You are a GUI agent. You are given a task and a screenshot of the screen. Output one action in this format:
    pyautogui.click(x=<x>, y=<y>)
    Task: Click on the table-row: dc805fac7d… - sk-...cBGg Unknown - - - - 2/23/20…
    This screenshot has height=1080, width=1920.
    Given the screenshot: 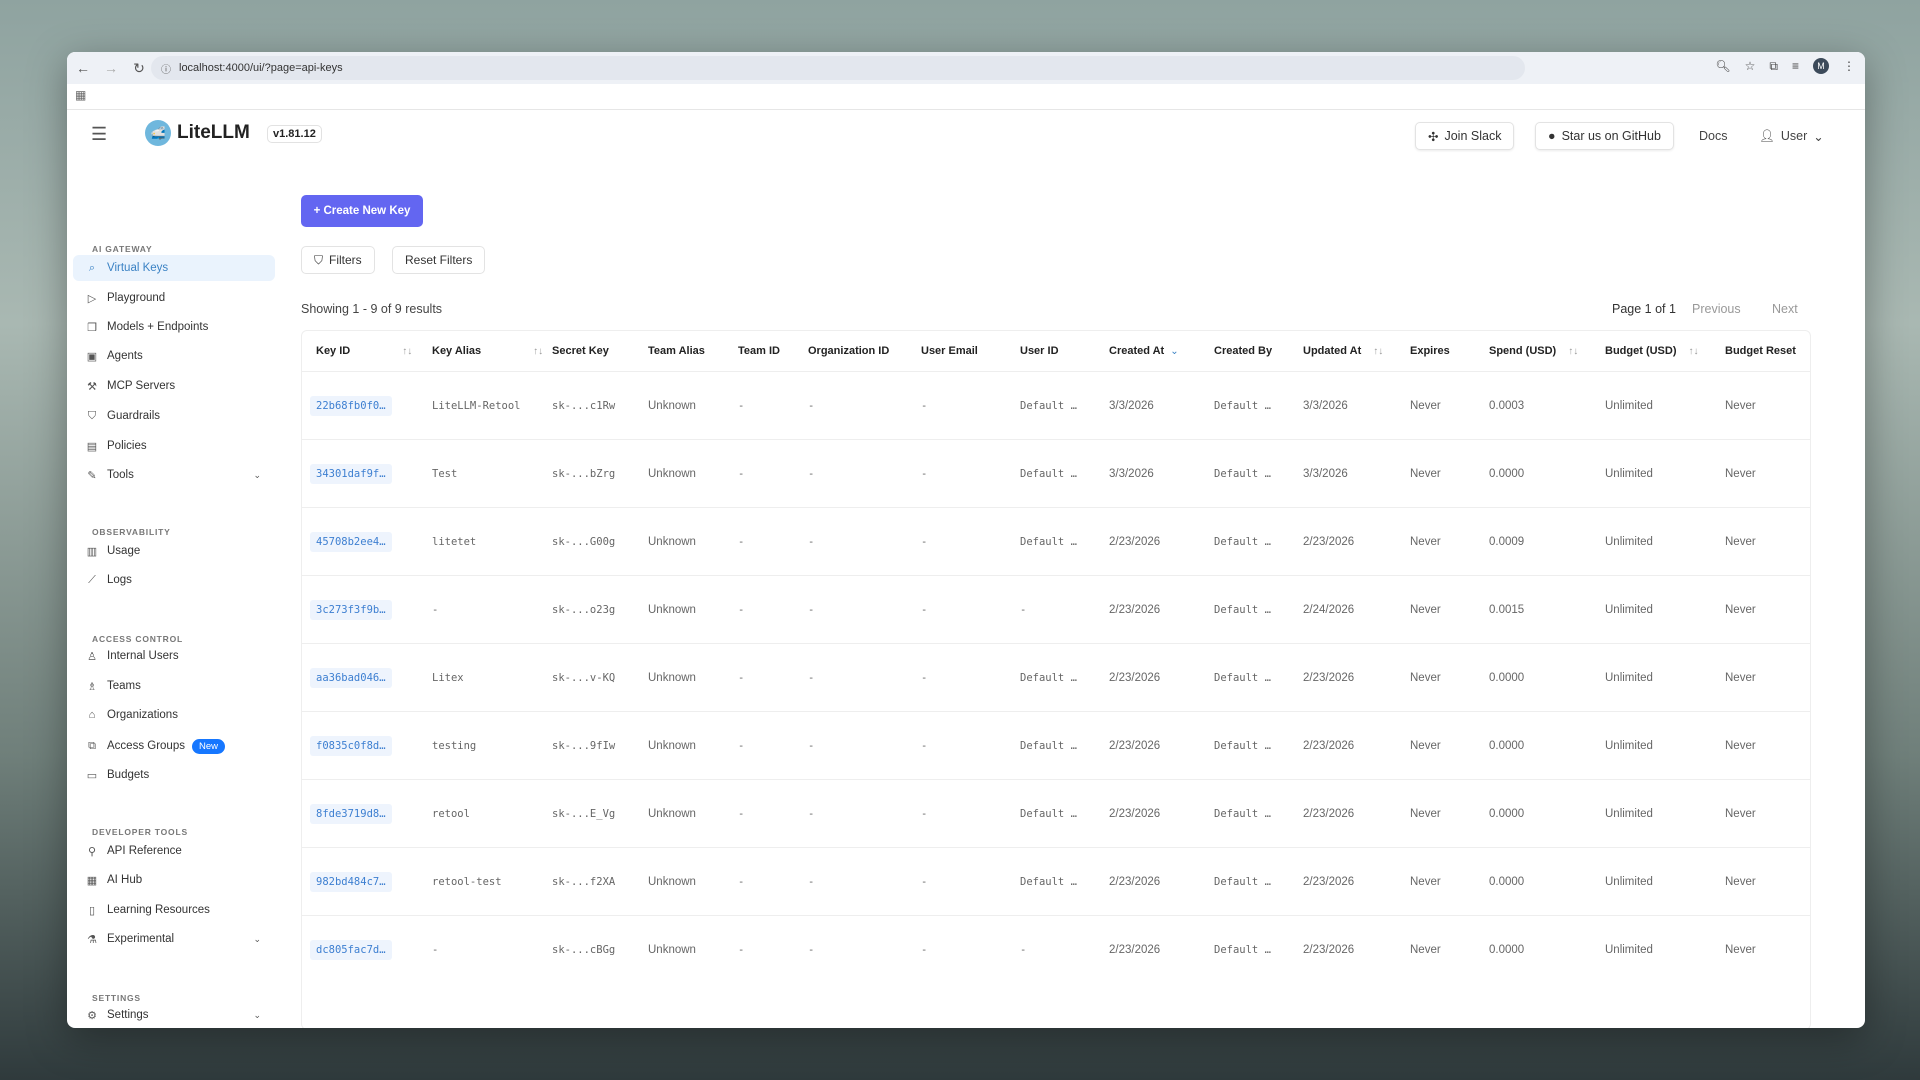 What is the action you would take?
    pyautogui.click(x=1056, y=949)
    